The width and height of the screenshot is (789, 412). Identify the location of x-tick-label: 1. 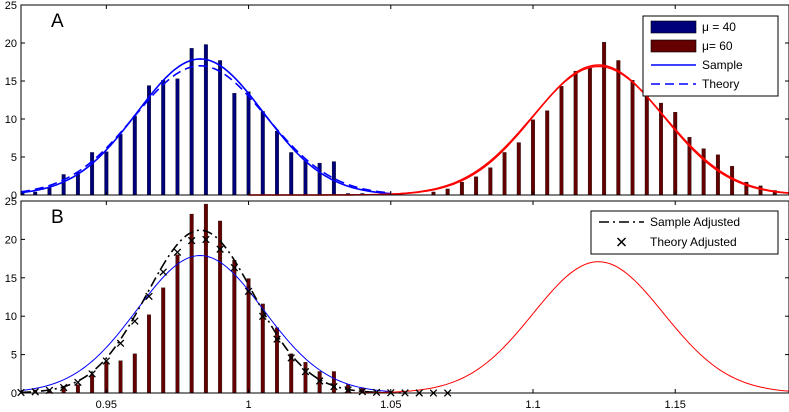
(248, 405).